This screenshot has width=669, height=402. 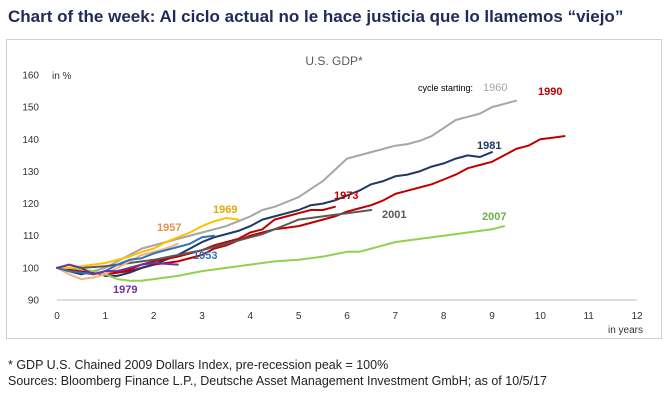 What do you see at coordinates (30, 204) in the screenshot?
I see `y-tick-label: 120` at bounding box center [30, 204].